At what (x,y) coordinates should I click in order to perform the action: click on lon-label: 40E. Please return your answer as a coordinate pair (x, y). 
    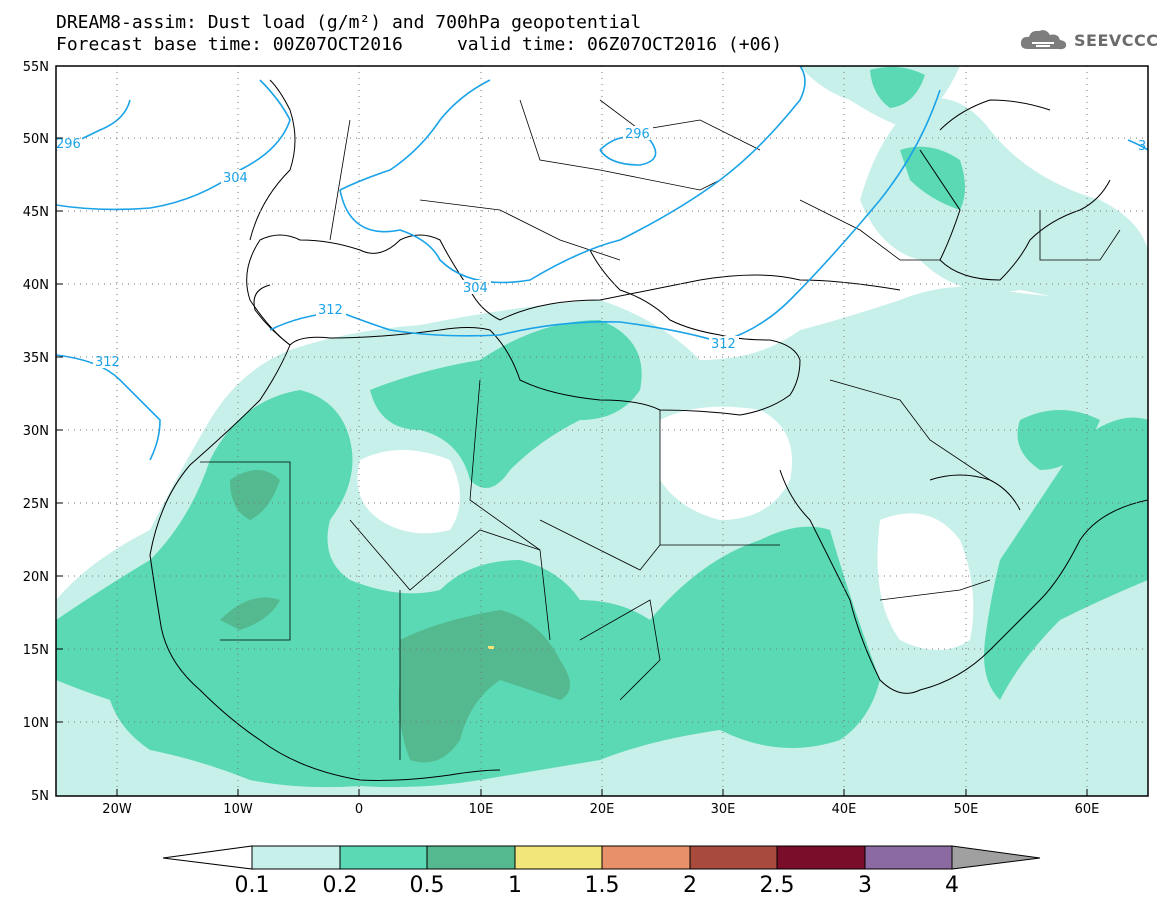
    Looking at the image, I should click on (844, 809).